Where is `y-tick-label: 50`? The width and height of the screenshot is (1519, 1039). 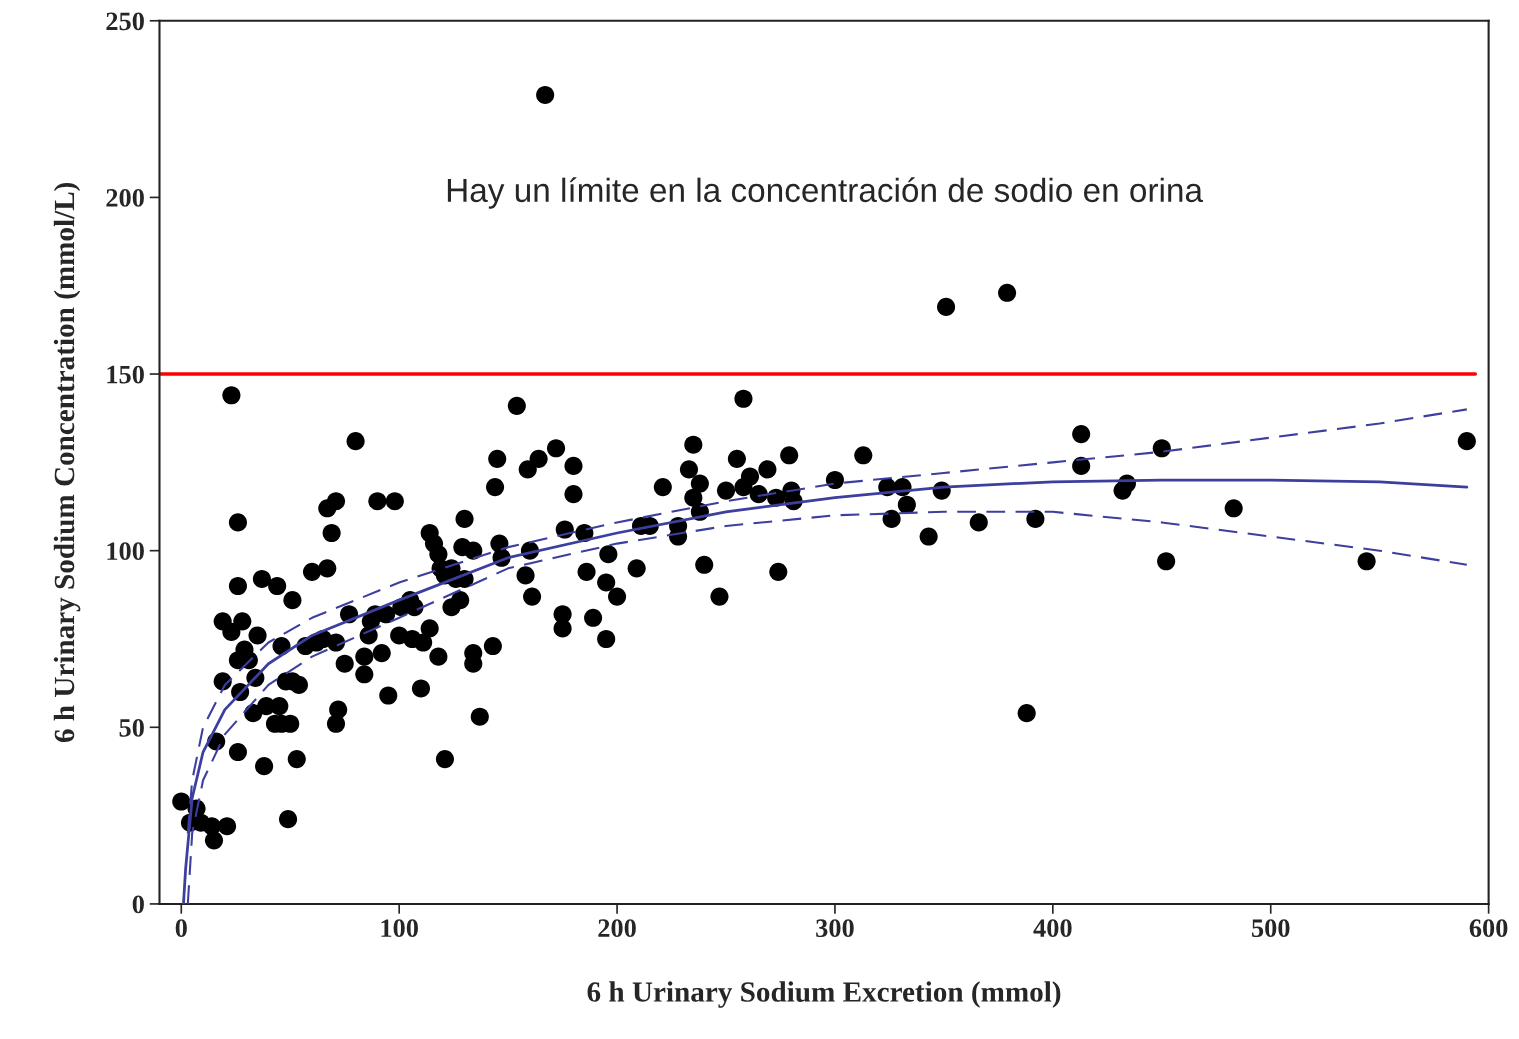 y-tick-label: 50 is located at coordinates (131, 727).